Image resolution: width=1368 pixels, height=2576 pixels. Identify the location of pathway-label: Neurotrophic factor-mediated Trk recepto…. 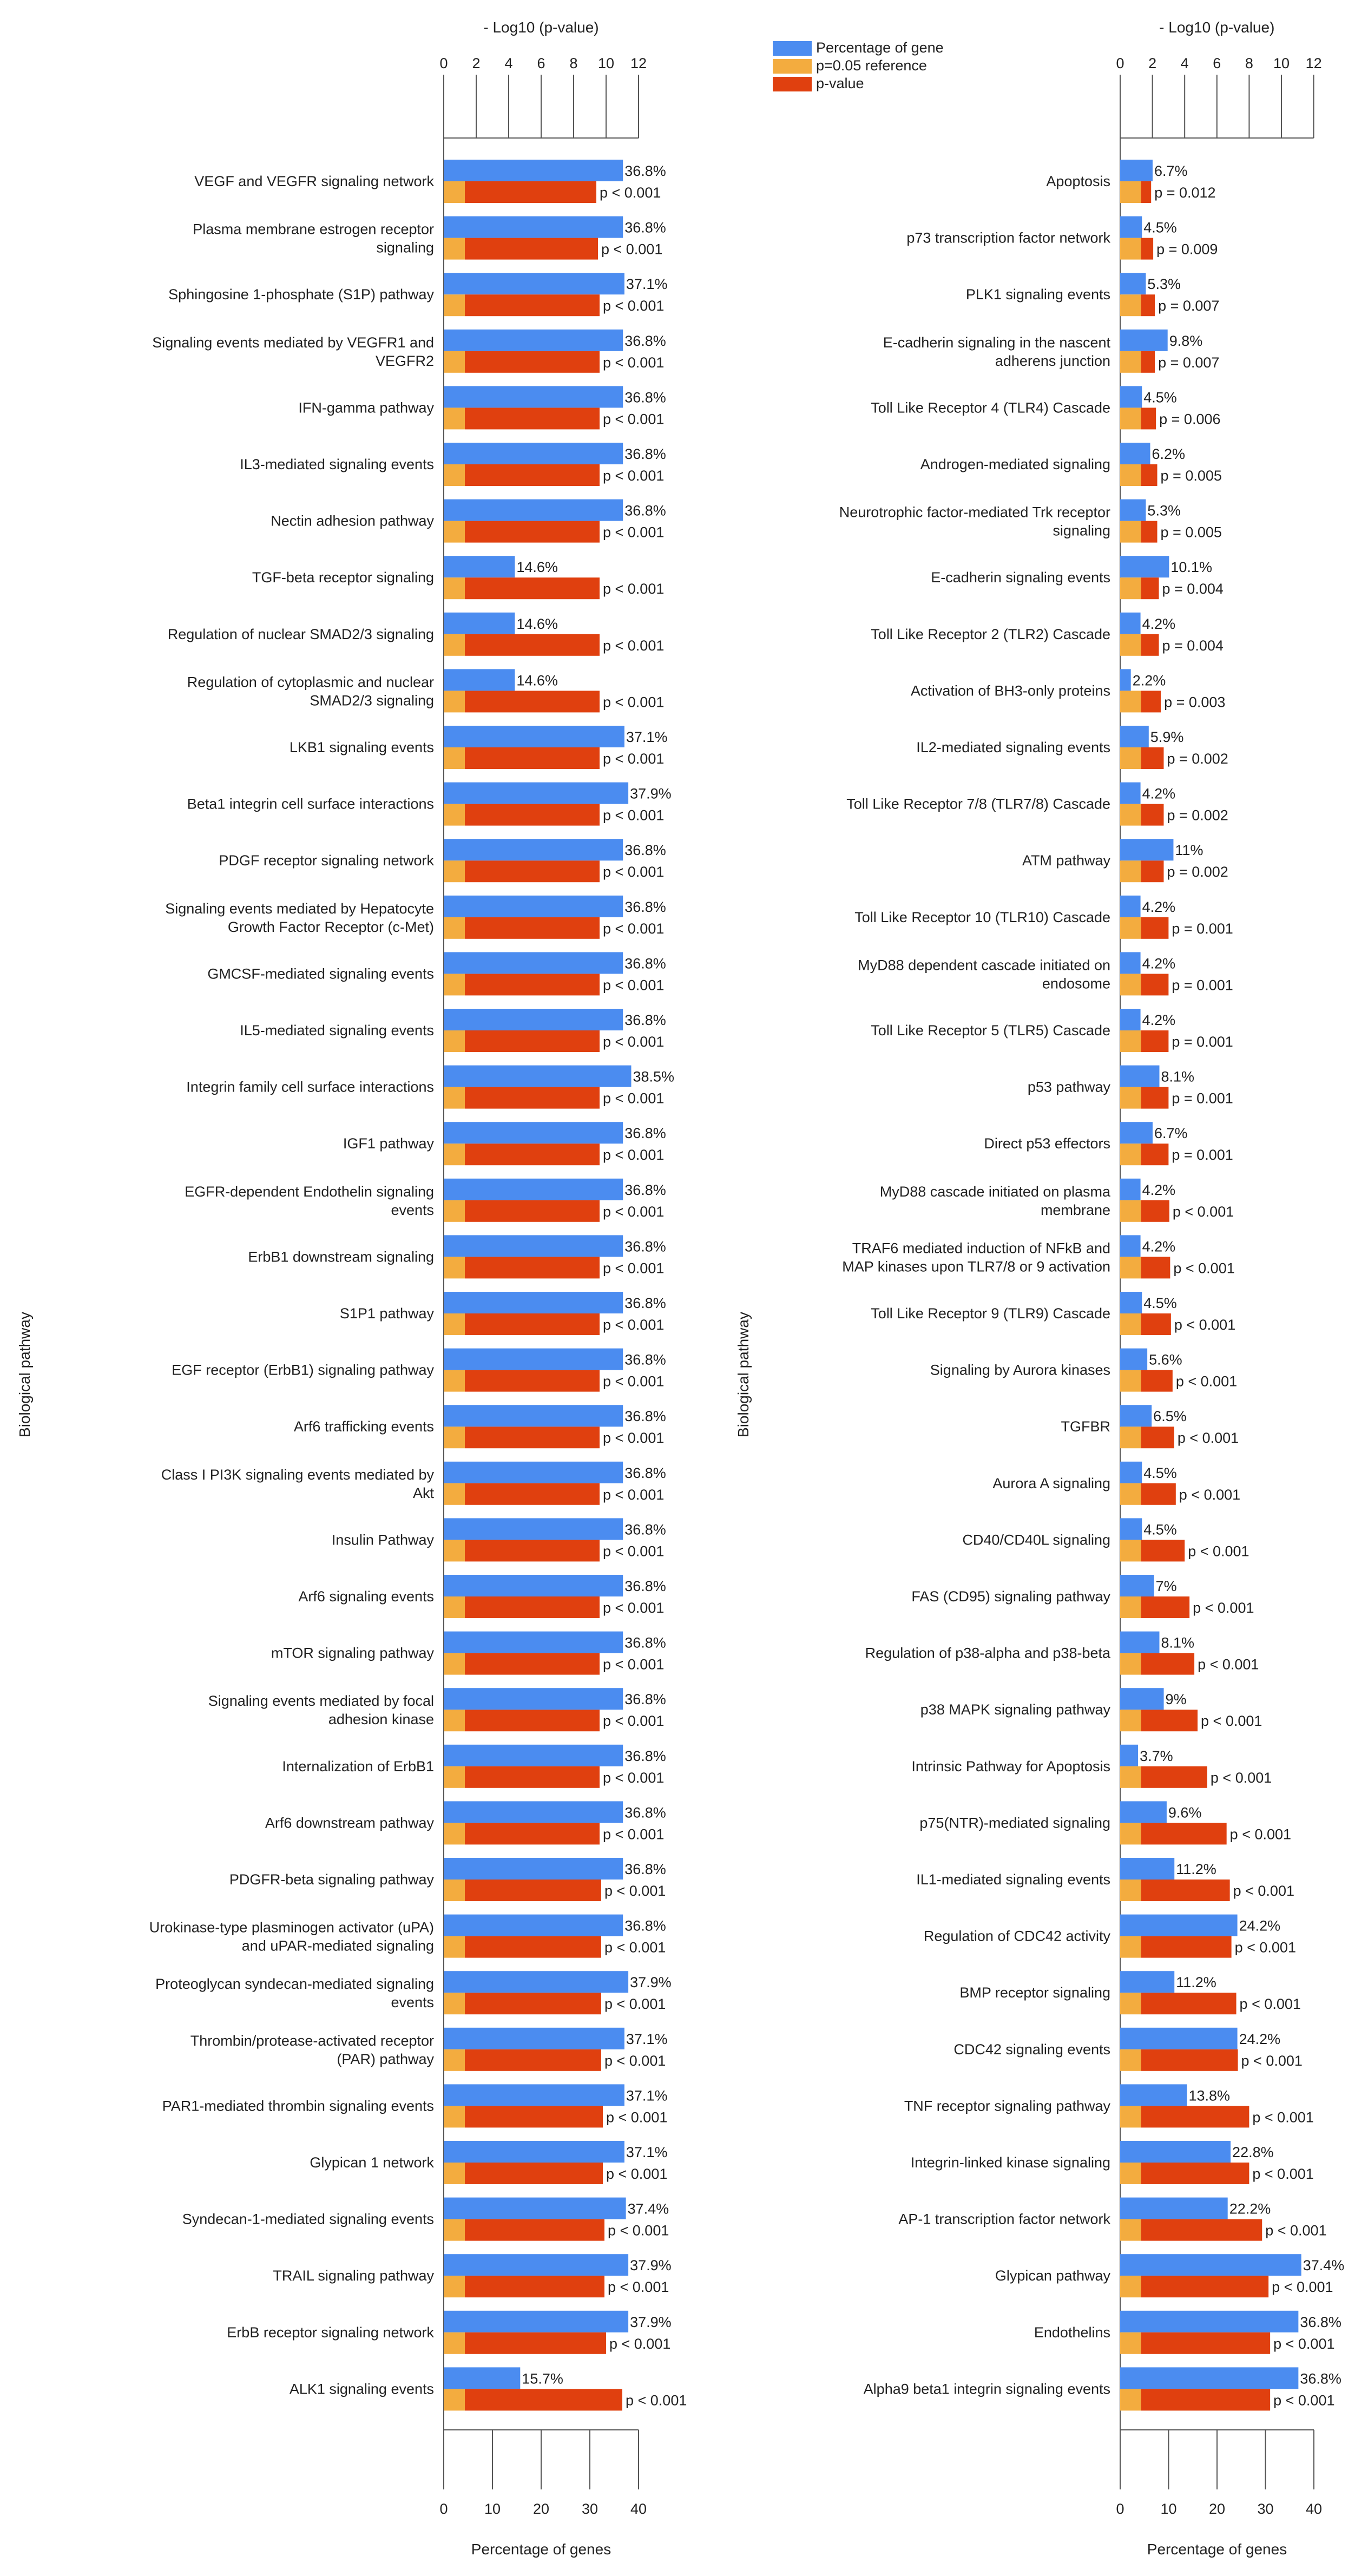
(974, 521).